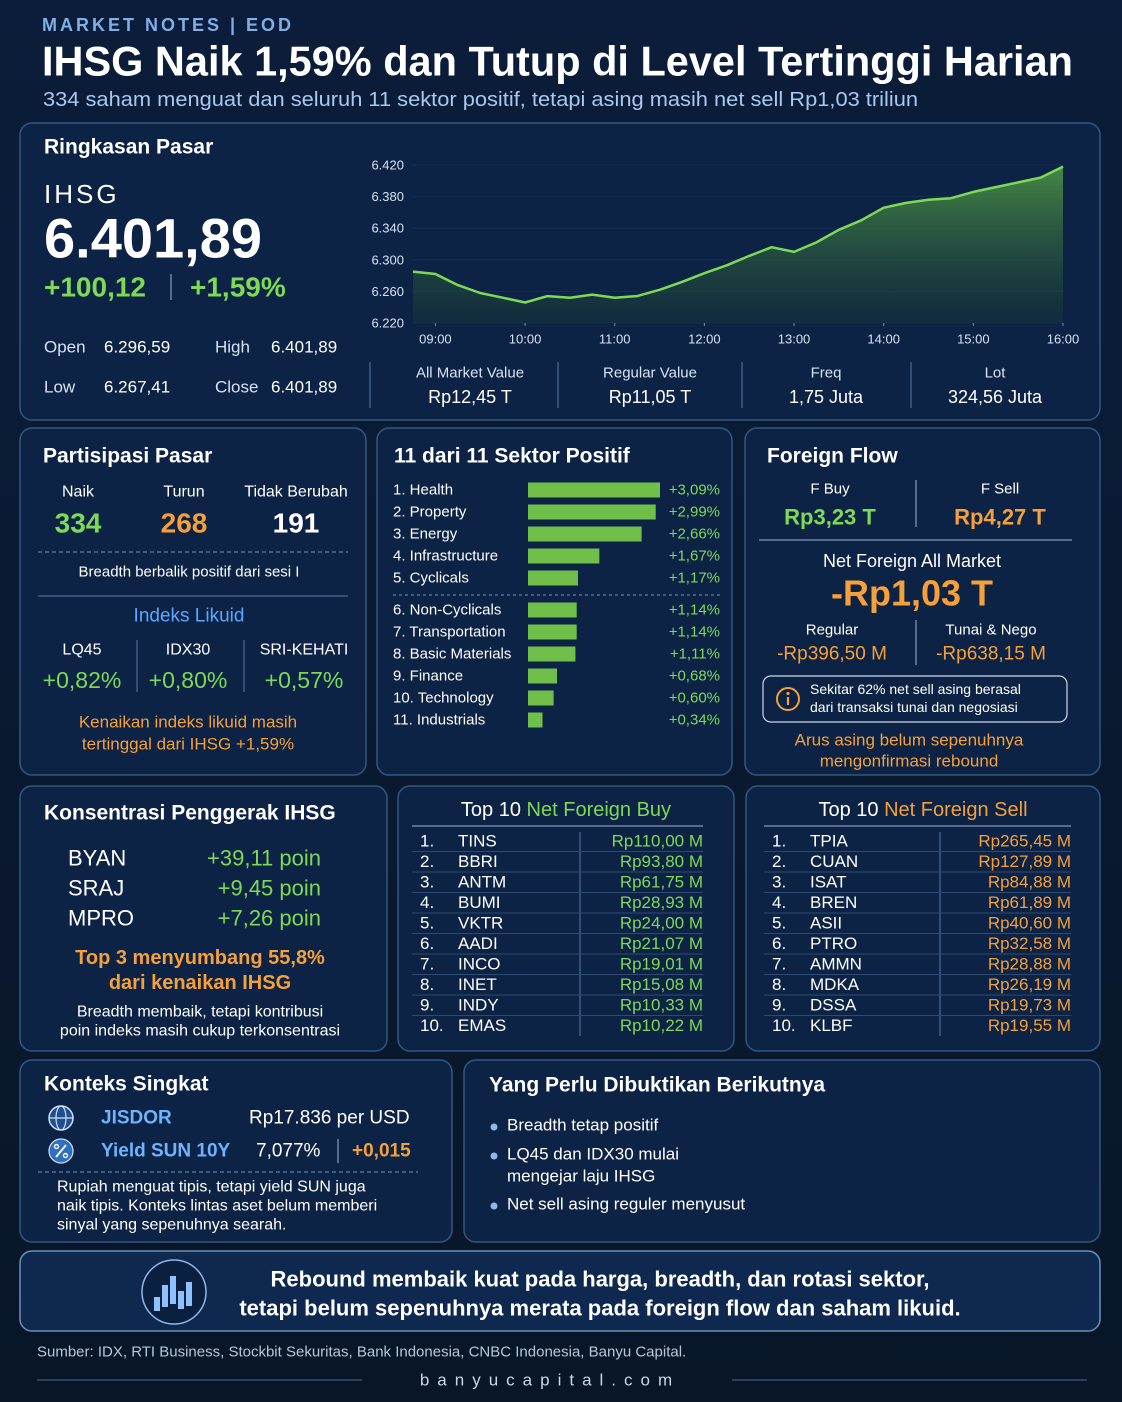 The height and width of the screenshot is (1402, 1122). Describe the element at coordinates (78, 523) in the screenshot. I see `breadth-value: 334` at that location.